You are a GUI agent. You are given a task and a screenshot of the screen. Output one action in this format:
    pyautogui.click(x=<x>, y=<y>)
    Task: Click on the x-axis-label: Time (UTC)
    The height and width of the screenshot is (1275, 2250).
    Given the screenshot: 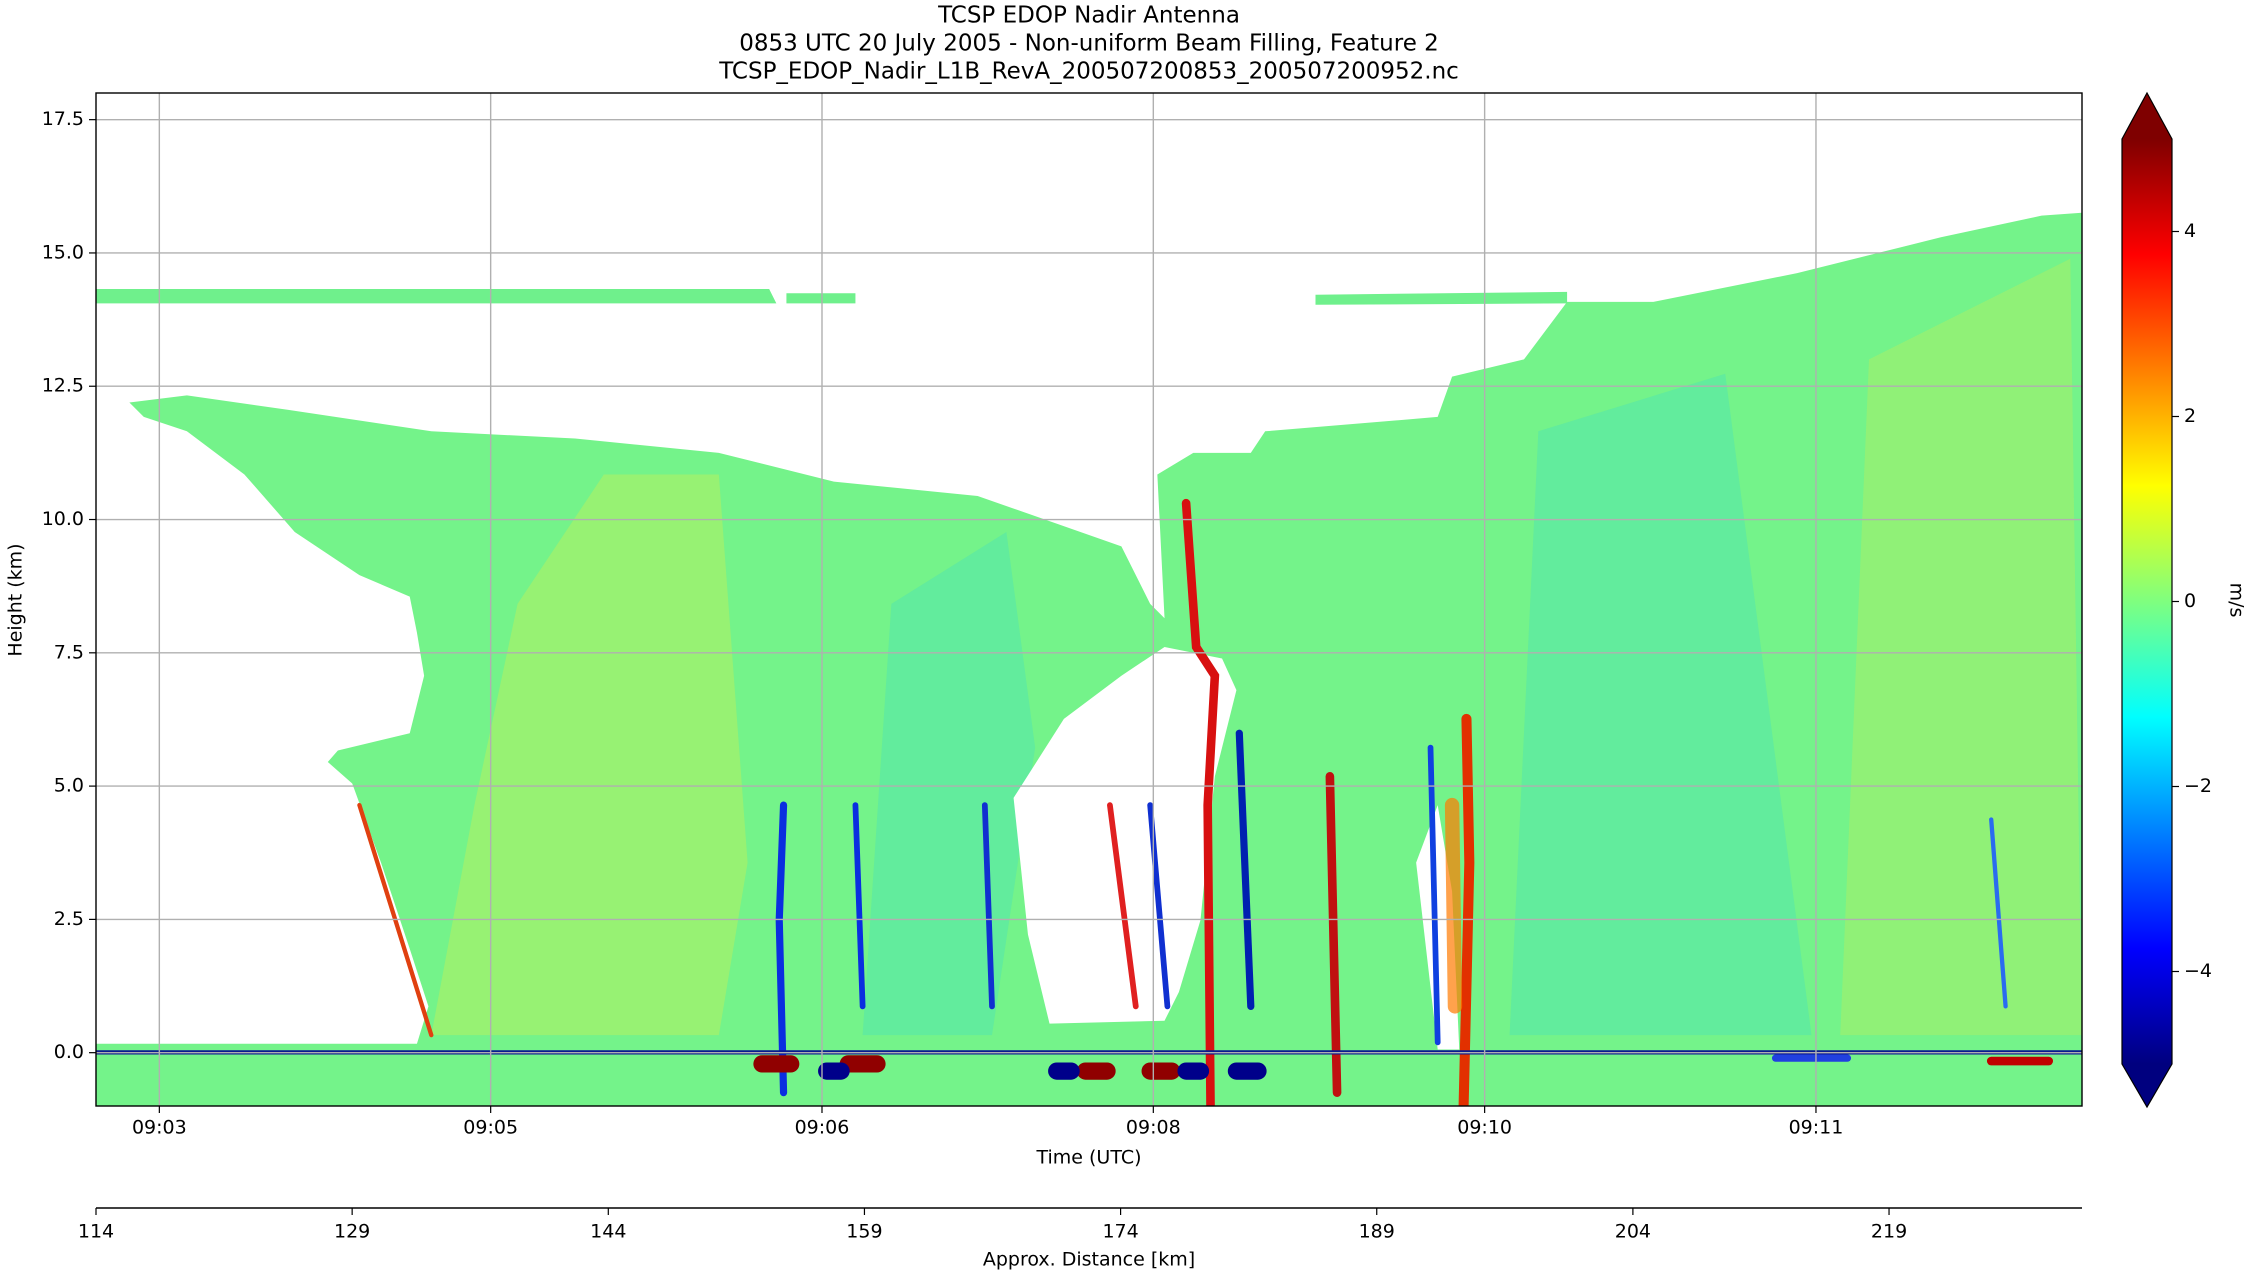 What is the action you would take?
    pyautogui.click(x=1088, y=1158)
    